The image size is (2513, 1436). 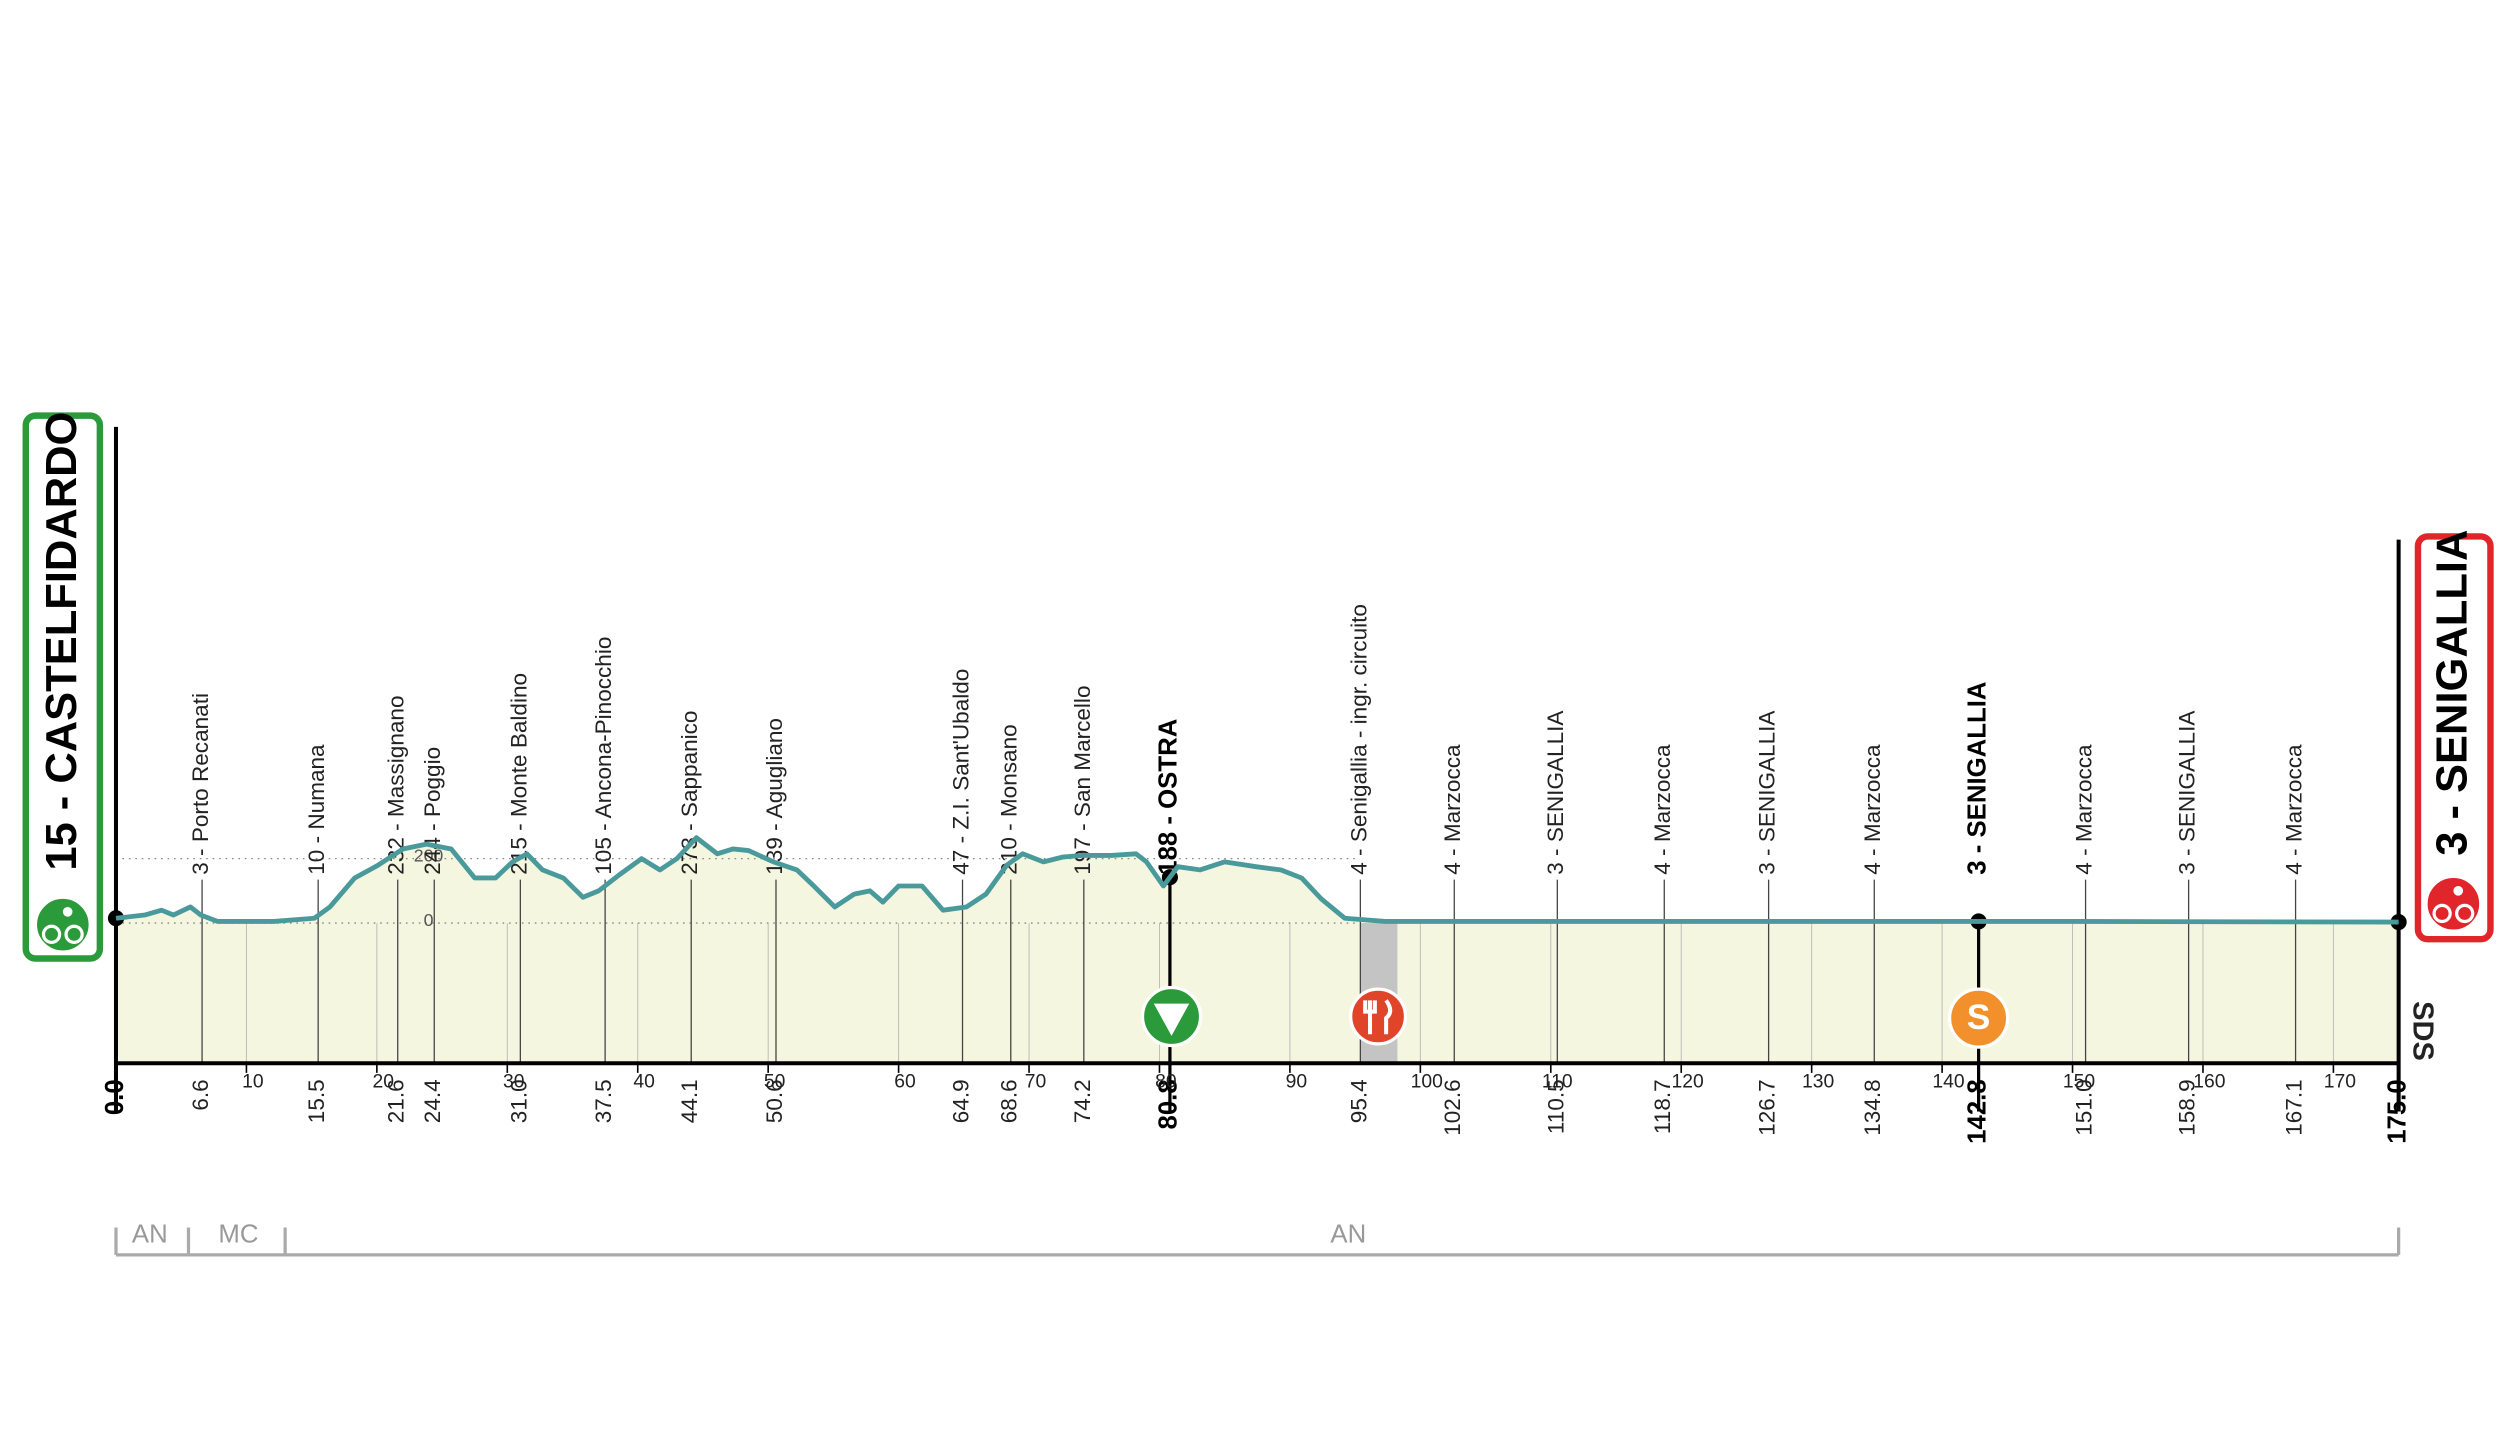 I want to click on x-tick-label: 40, so click(x=643, y=1082).